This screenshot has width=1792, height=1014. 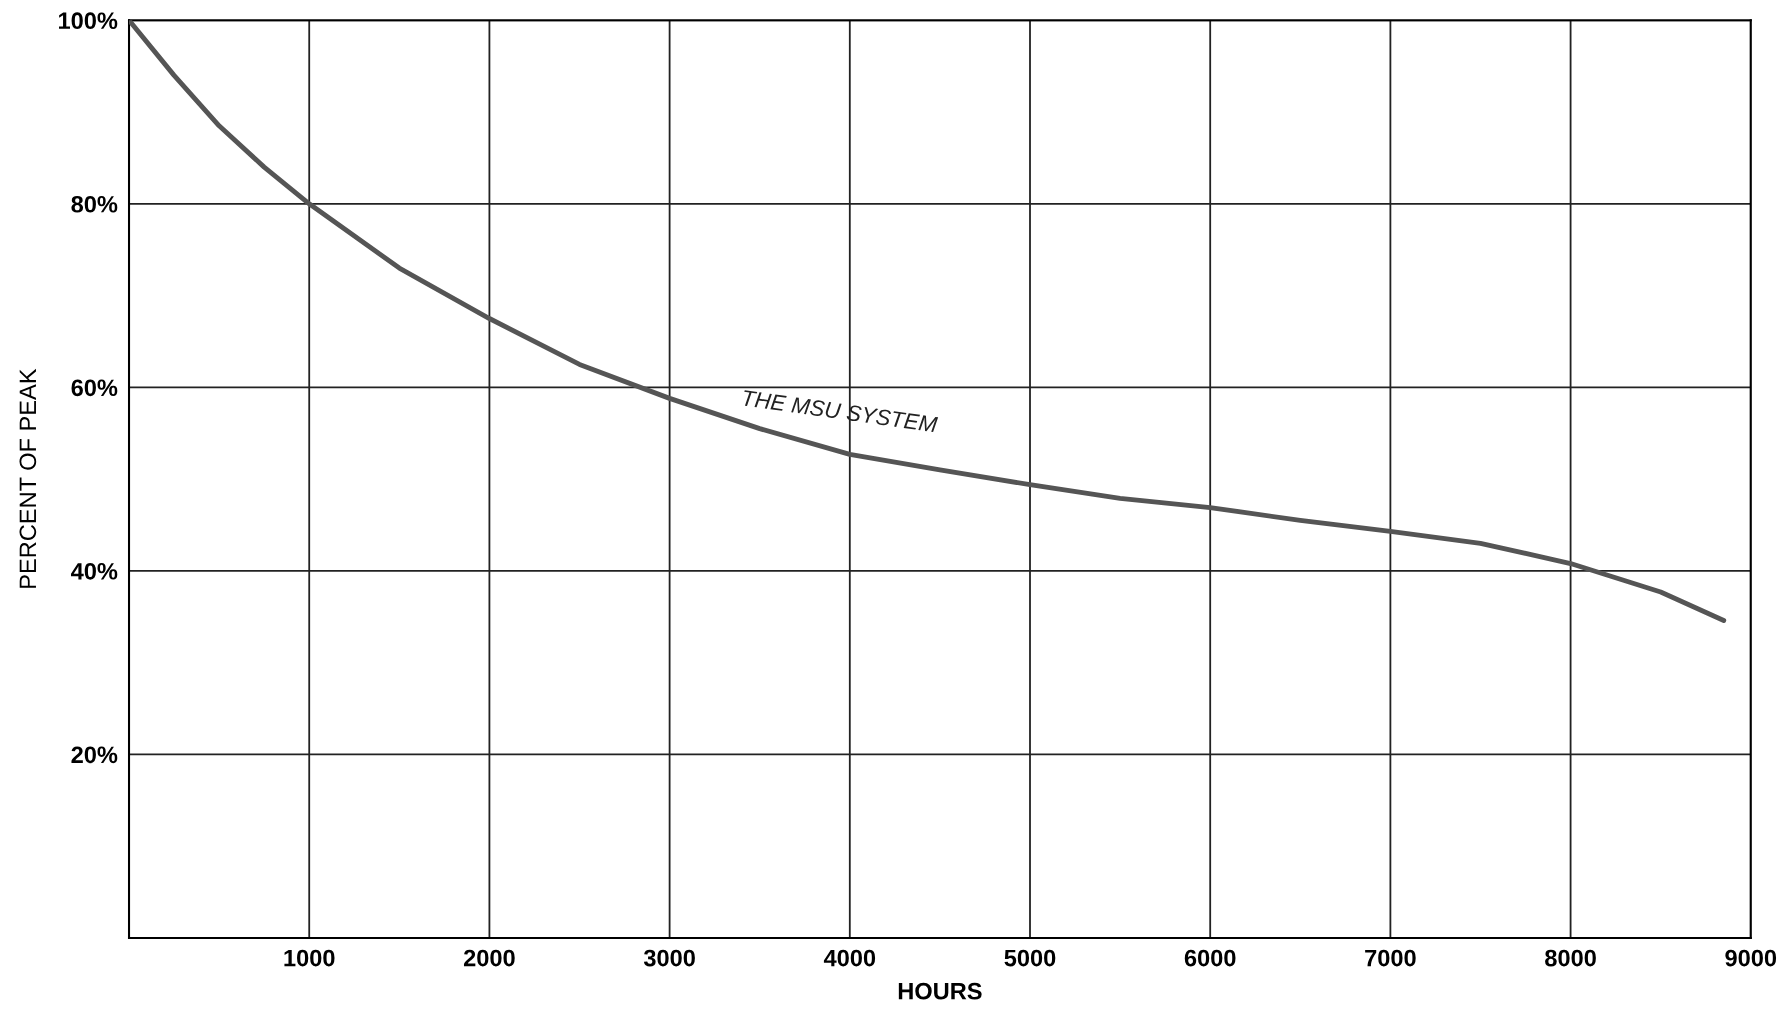 What do you see at coordinates (940, 991) in the screenshot?
I see `x-axis-title: HOURS` at bounding box center [940, 991].